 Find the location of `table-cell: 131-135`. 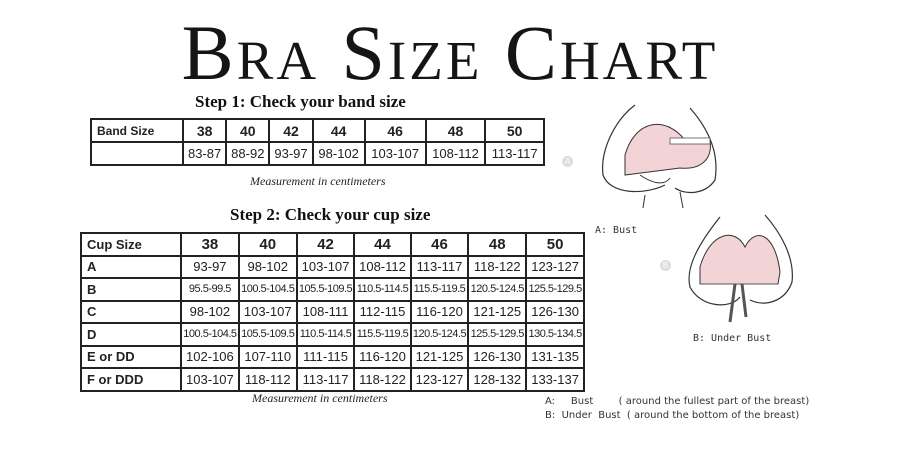

table-cell: 131-135 is located at coordinates (555, 356).